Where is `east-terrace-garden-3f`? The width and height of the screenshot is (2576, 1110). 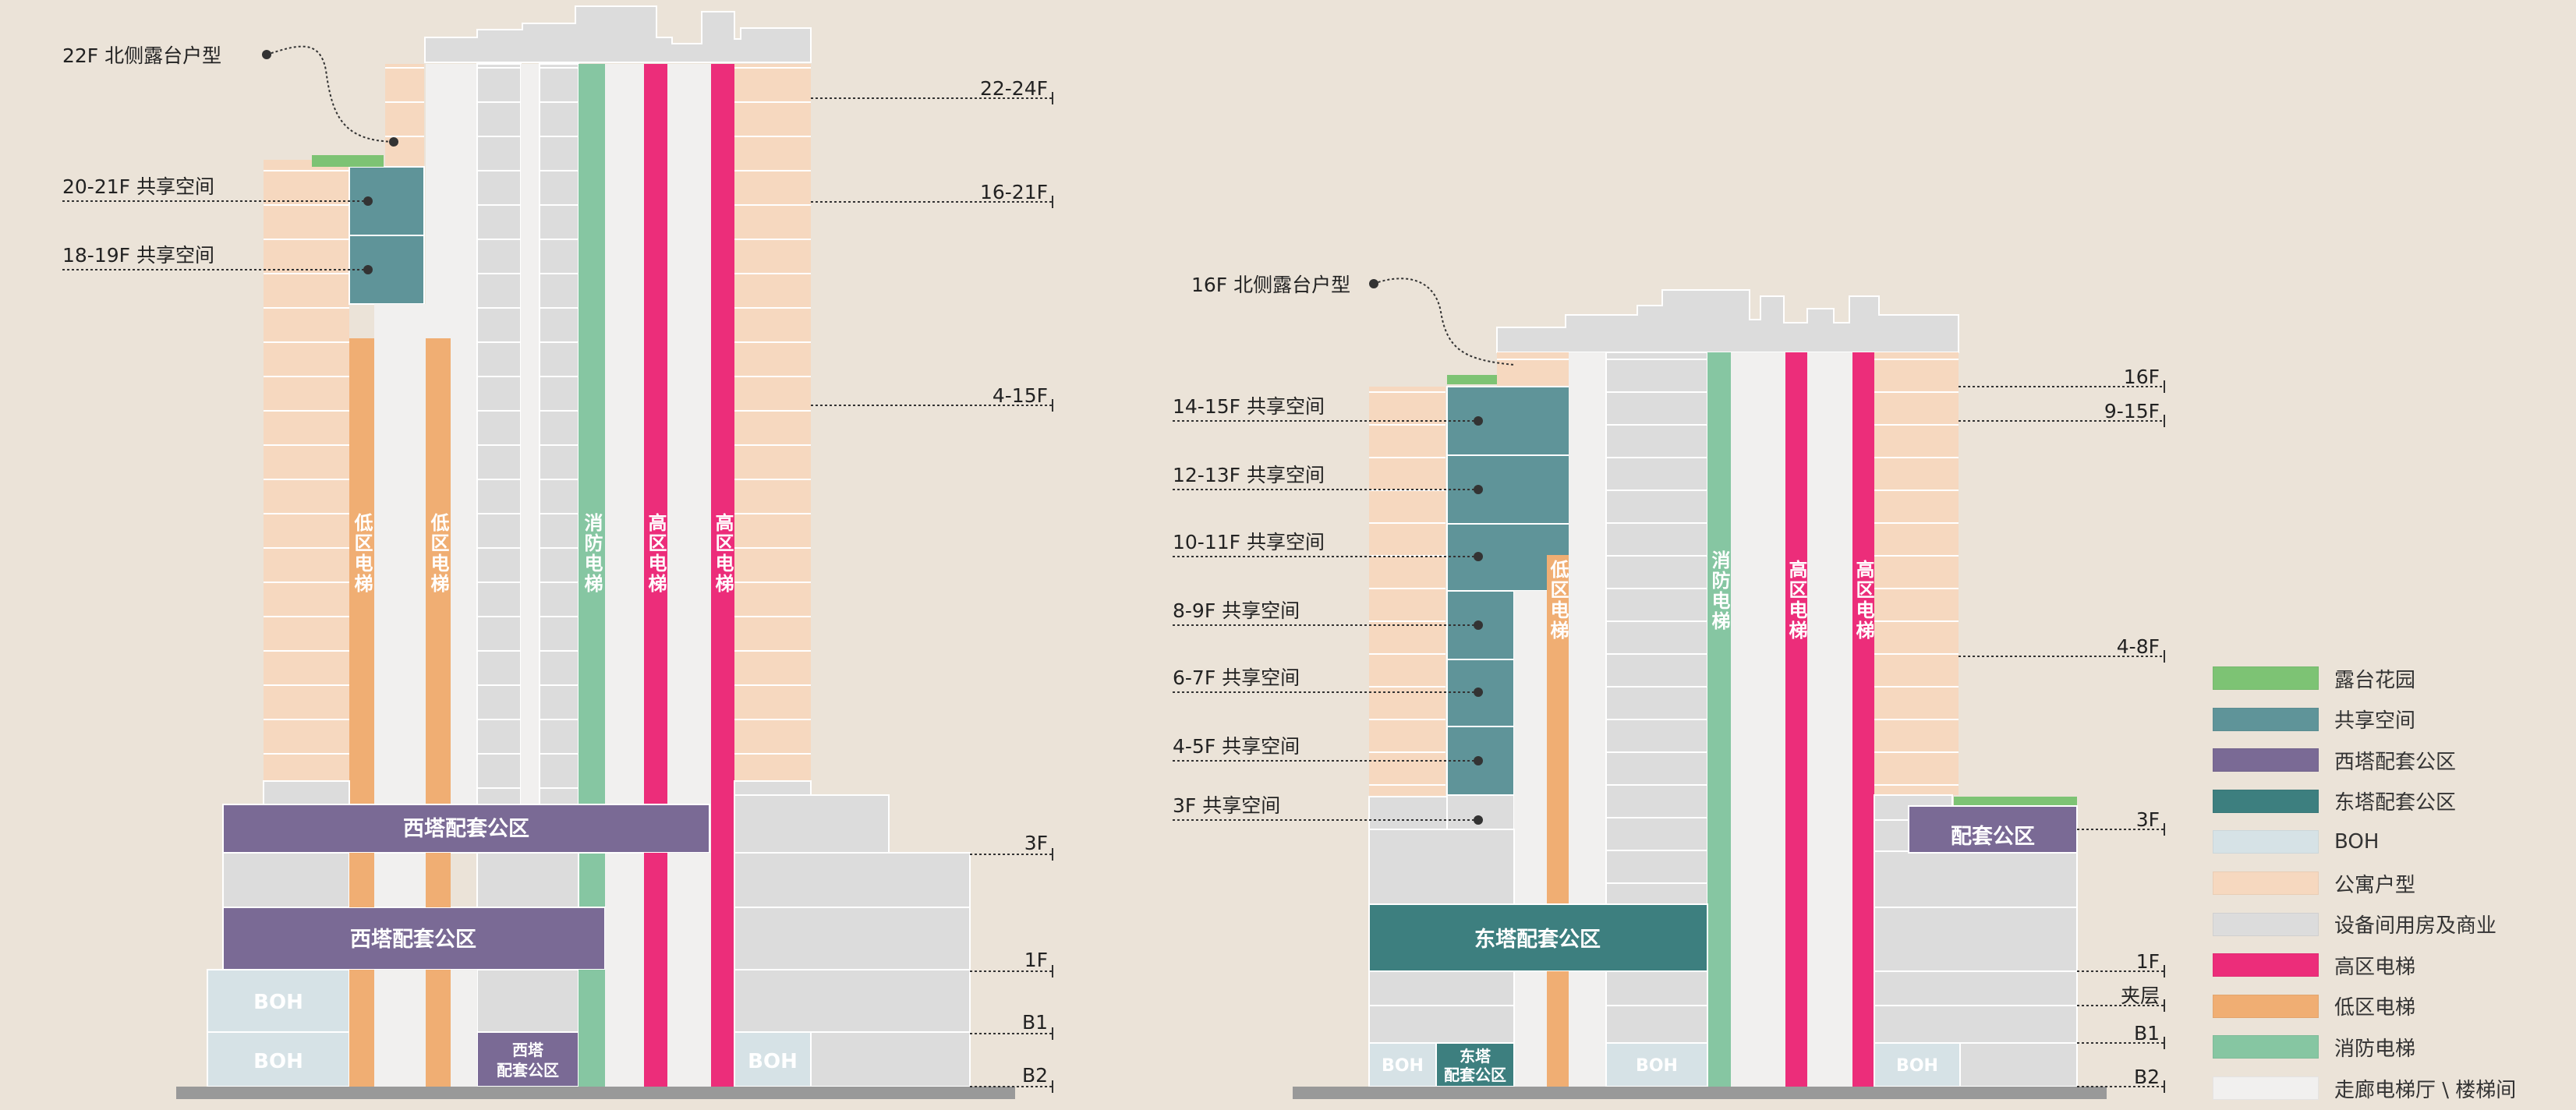
east-terrace-garden-3f is located at coordinates (2015, 801).